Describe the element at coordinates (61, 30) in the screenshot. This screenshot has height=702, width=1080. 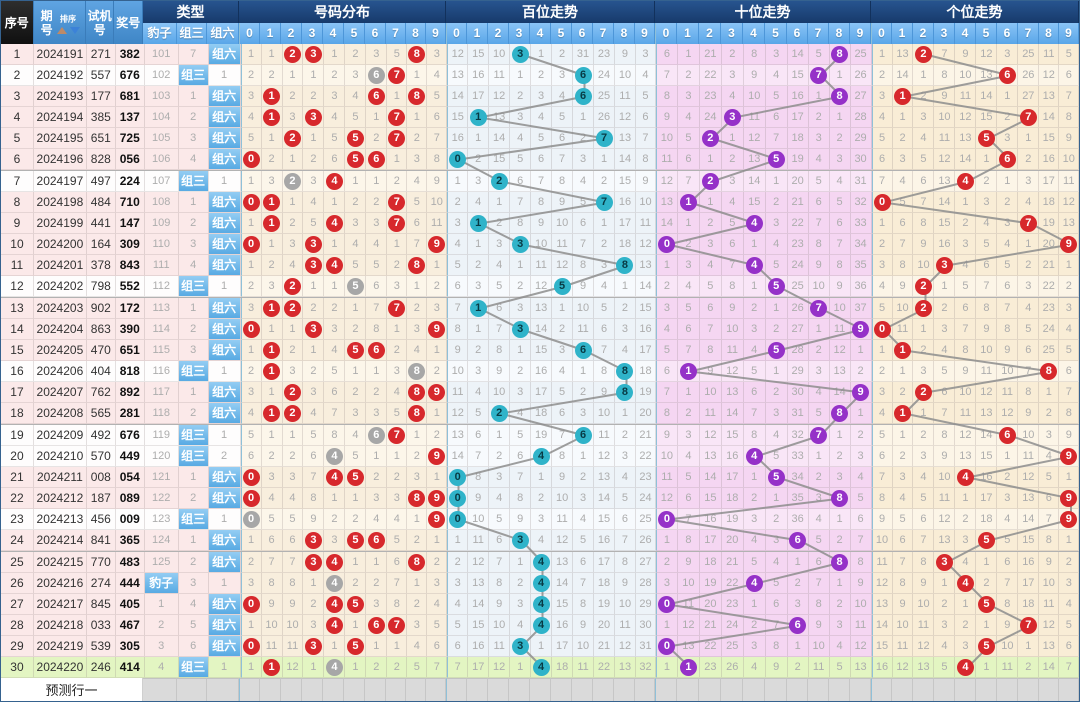
I see `sort-asc-icon` at that location.